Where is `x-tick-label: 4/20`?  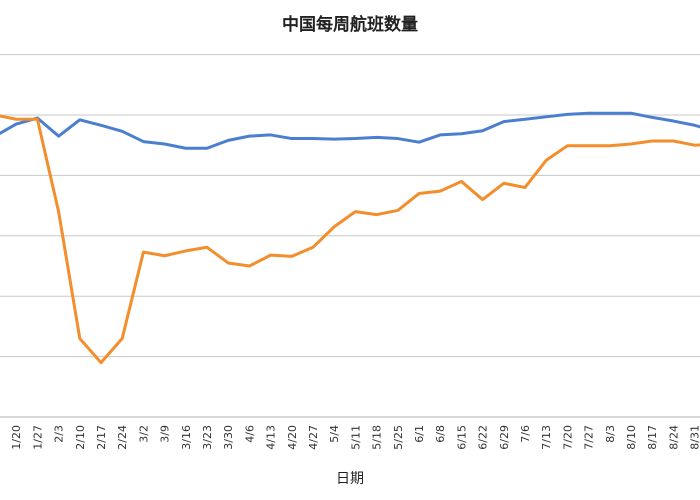 x-tick-label: 4/20 is located at coordinates (292, 437).